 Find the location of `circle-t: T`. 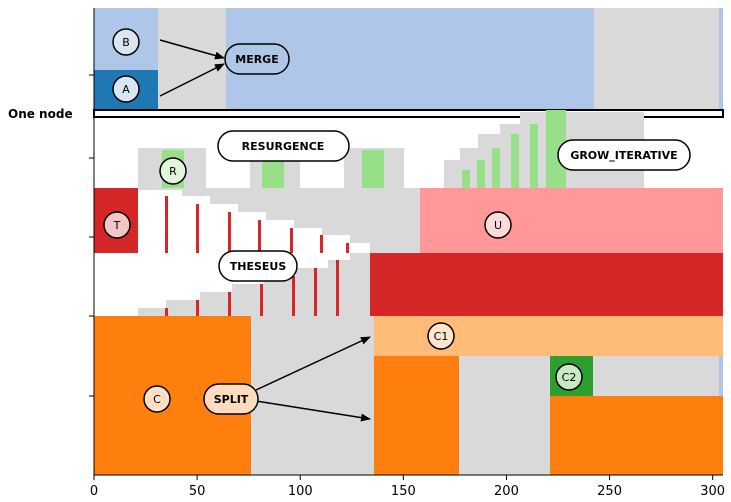

circle-t: T is located at coordinates (117, 225).